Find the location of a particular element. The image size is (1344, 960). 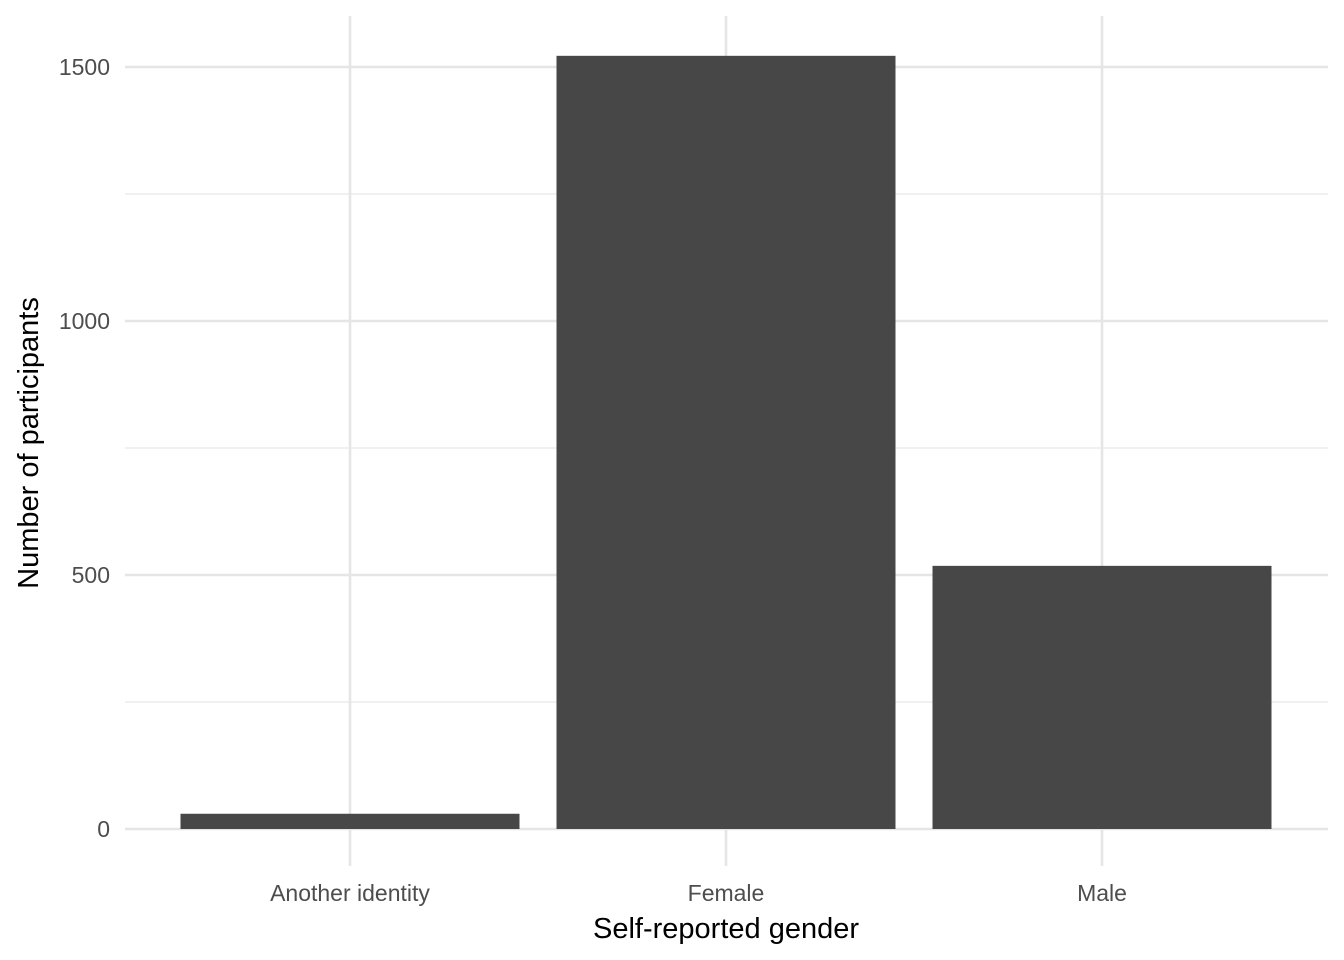

x-tick-label: Female is located at coordinates (726, 893).